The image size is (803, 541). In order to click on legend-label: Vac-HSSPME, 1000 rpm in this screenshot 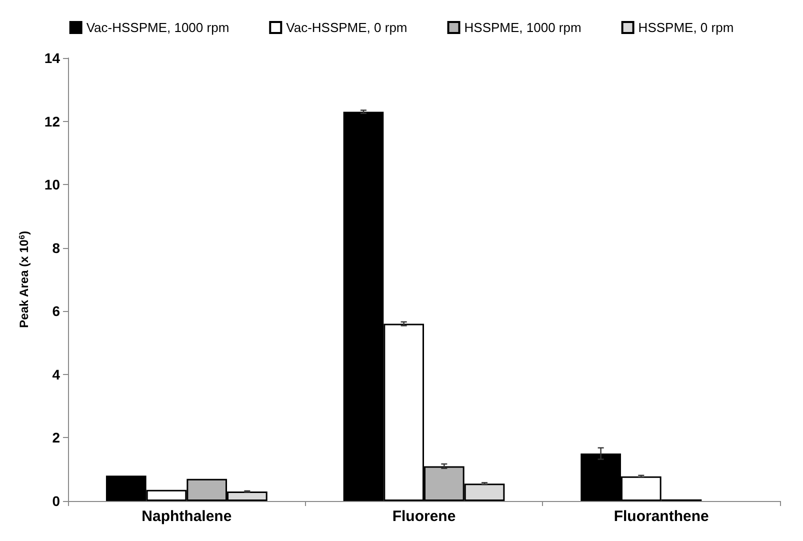, I will do `click(158, 27)`.